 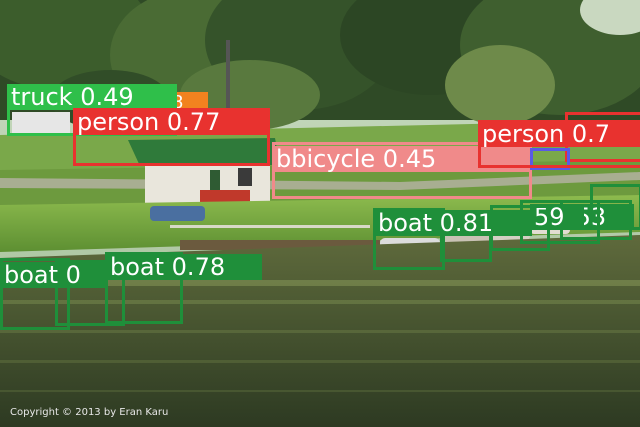 What do you see at coordinates (280, 245) in the screenshot?
I see `dock` at bounding box center [280, 245].